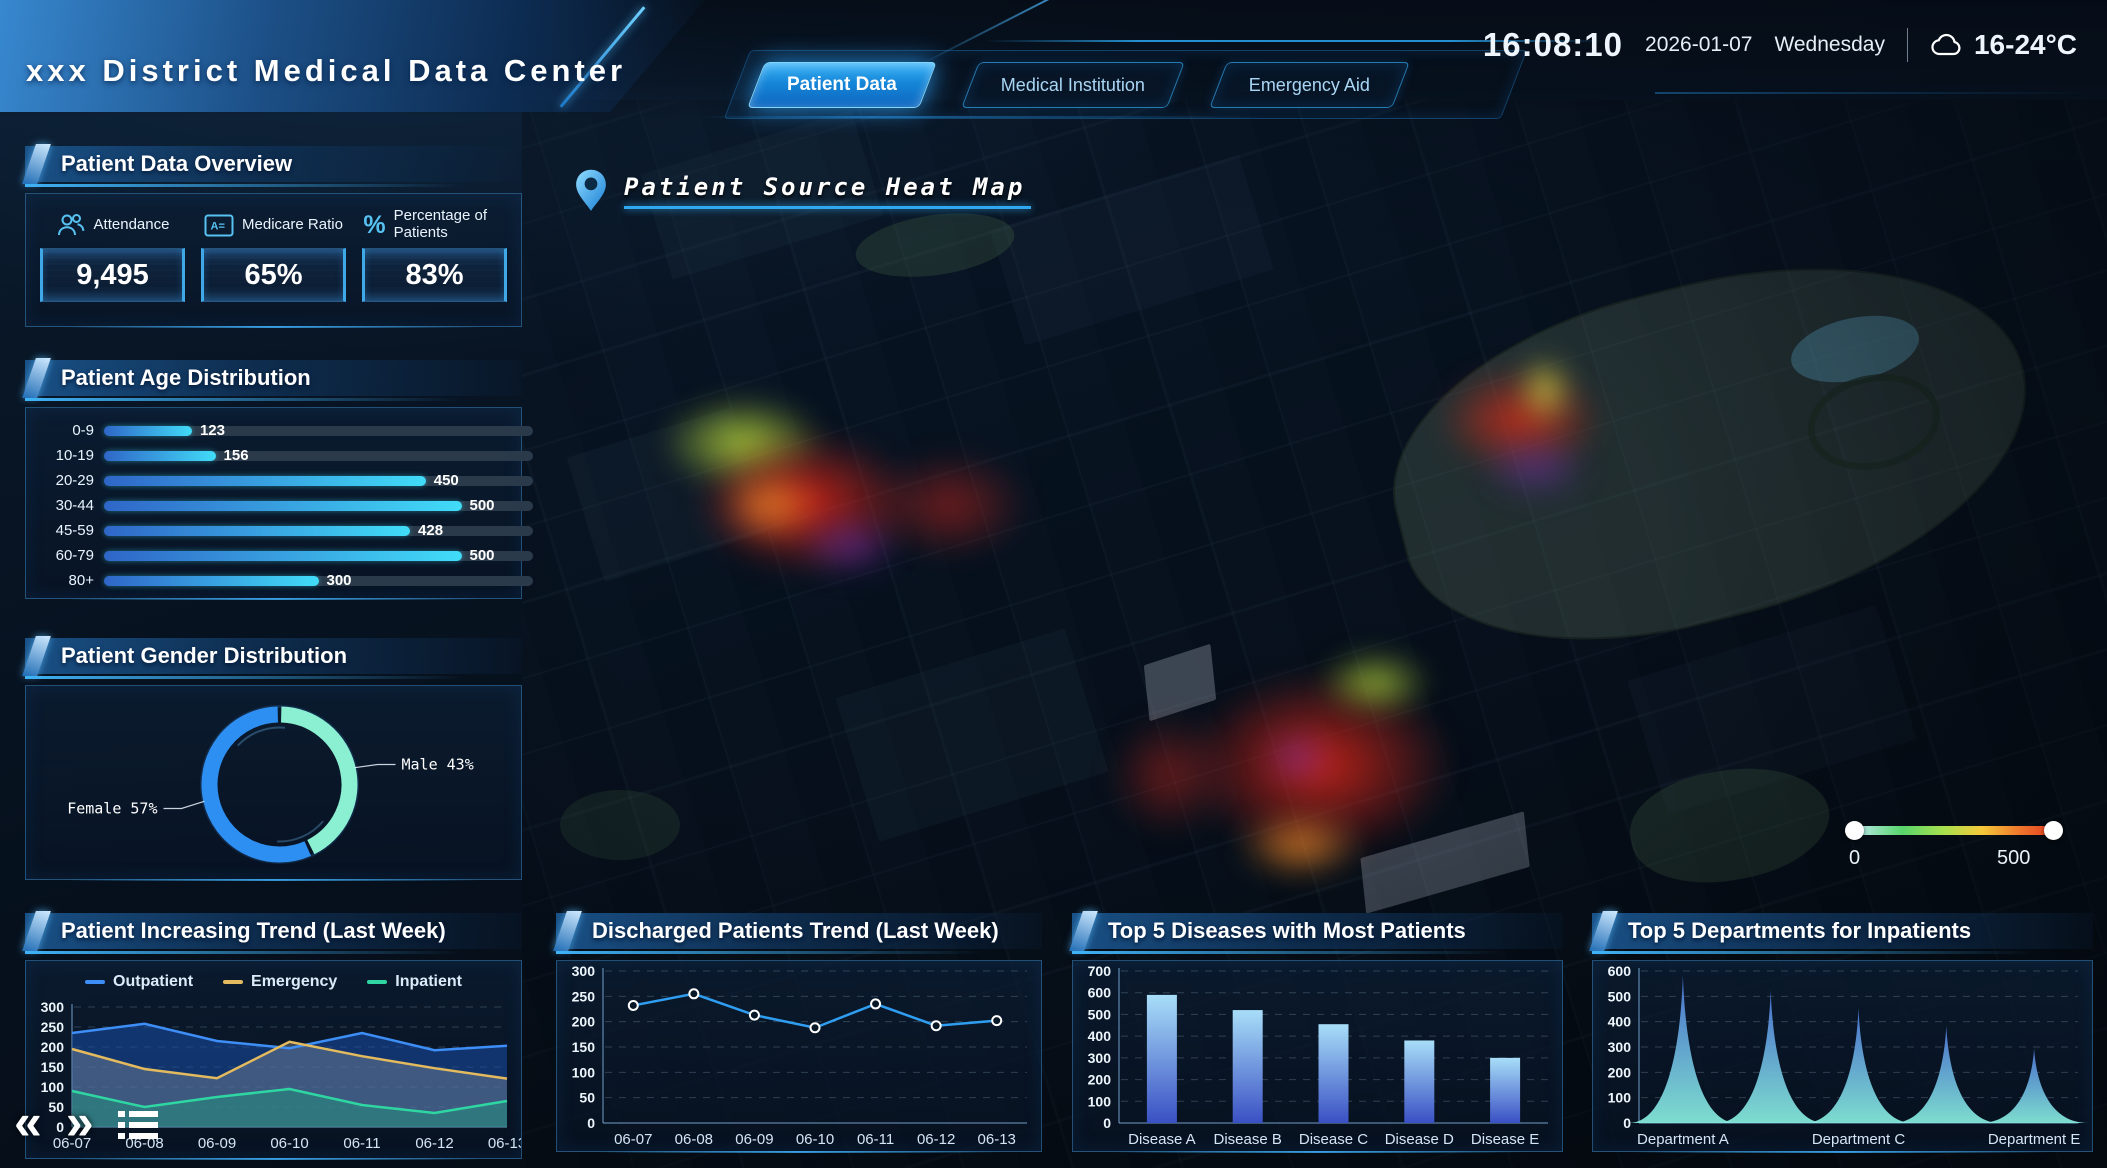  What do you see at coordinates (1100, 1014) in the screenshot?
I see `svg-text: 500` at bounding box center [1100, 1014].